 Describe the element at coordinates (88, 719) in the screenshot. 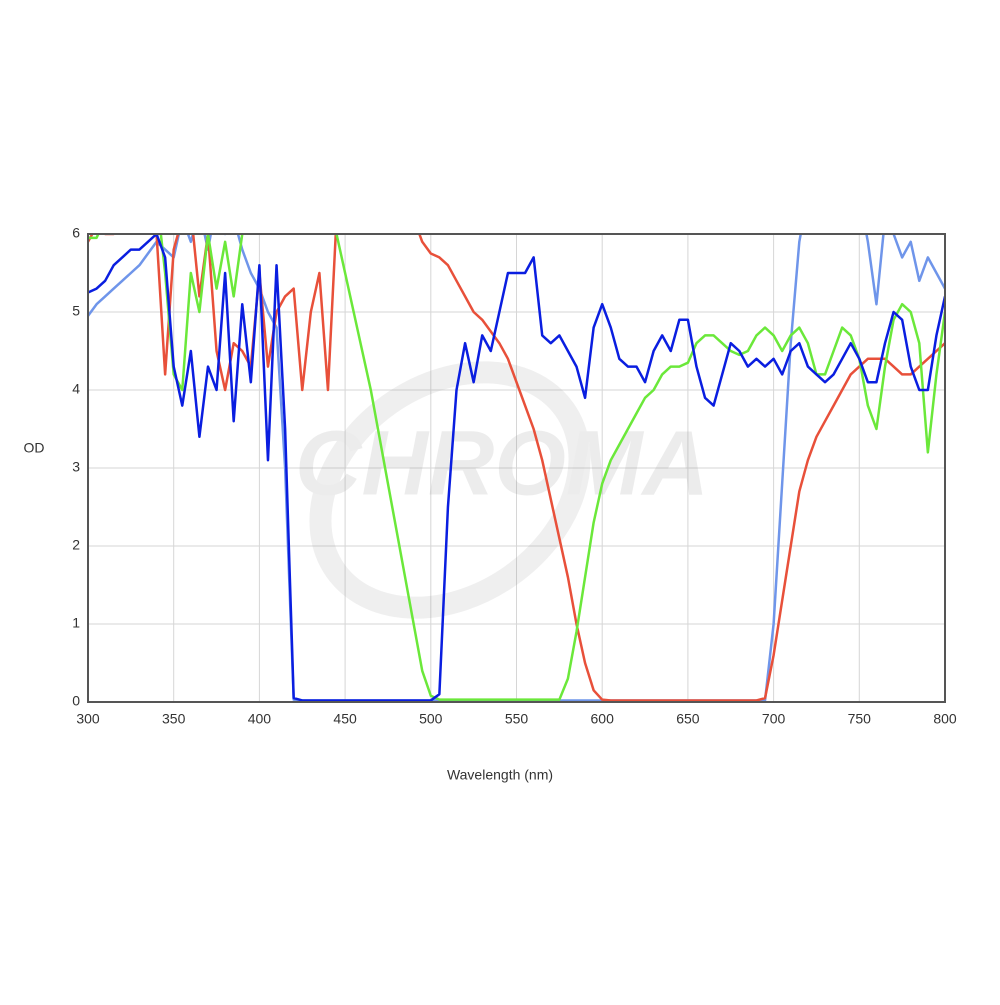

I see `x-tick-label: 300` at that location.